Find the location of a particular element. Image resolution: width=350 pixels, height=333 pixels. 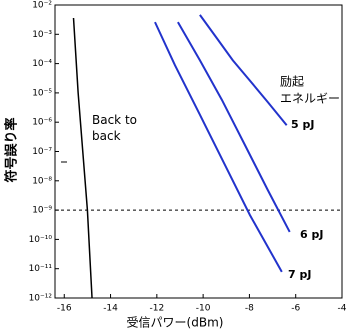

x-tick-label: -10 is located at coordinates (203, 309).